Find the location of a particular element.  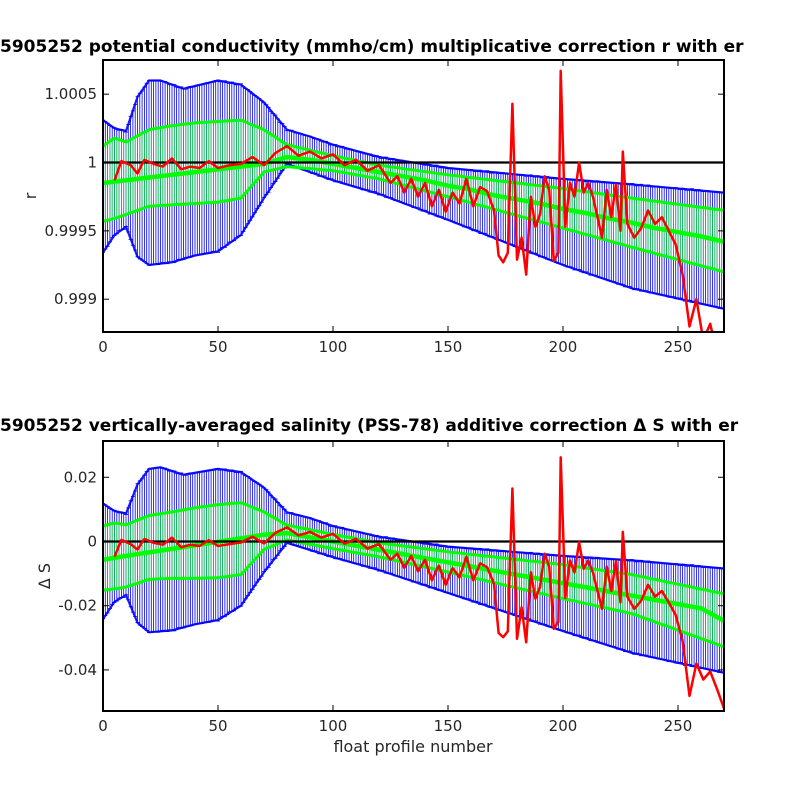

panel-1-y-axis-label: r is located at coordinates (30, 195).